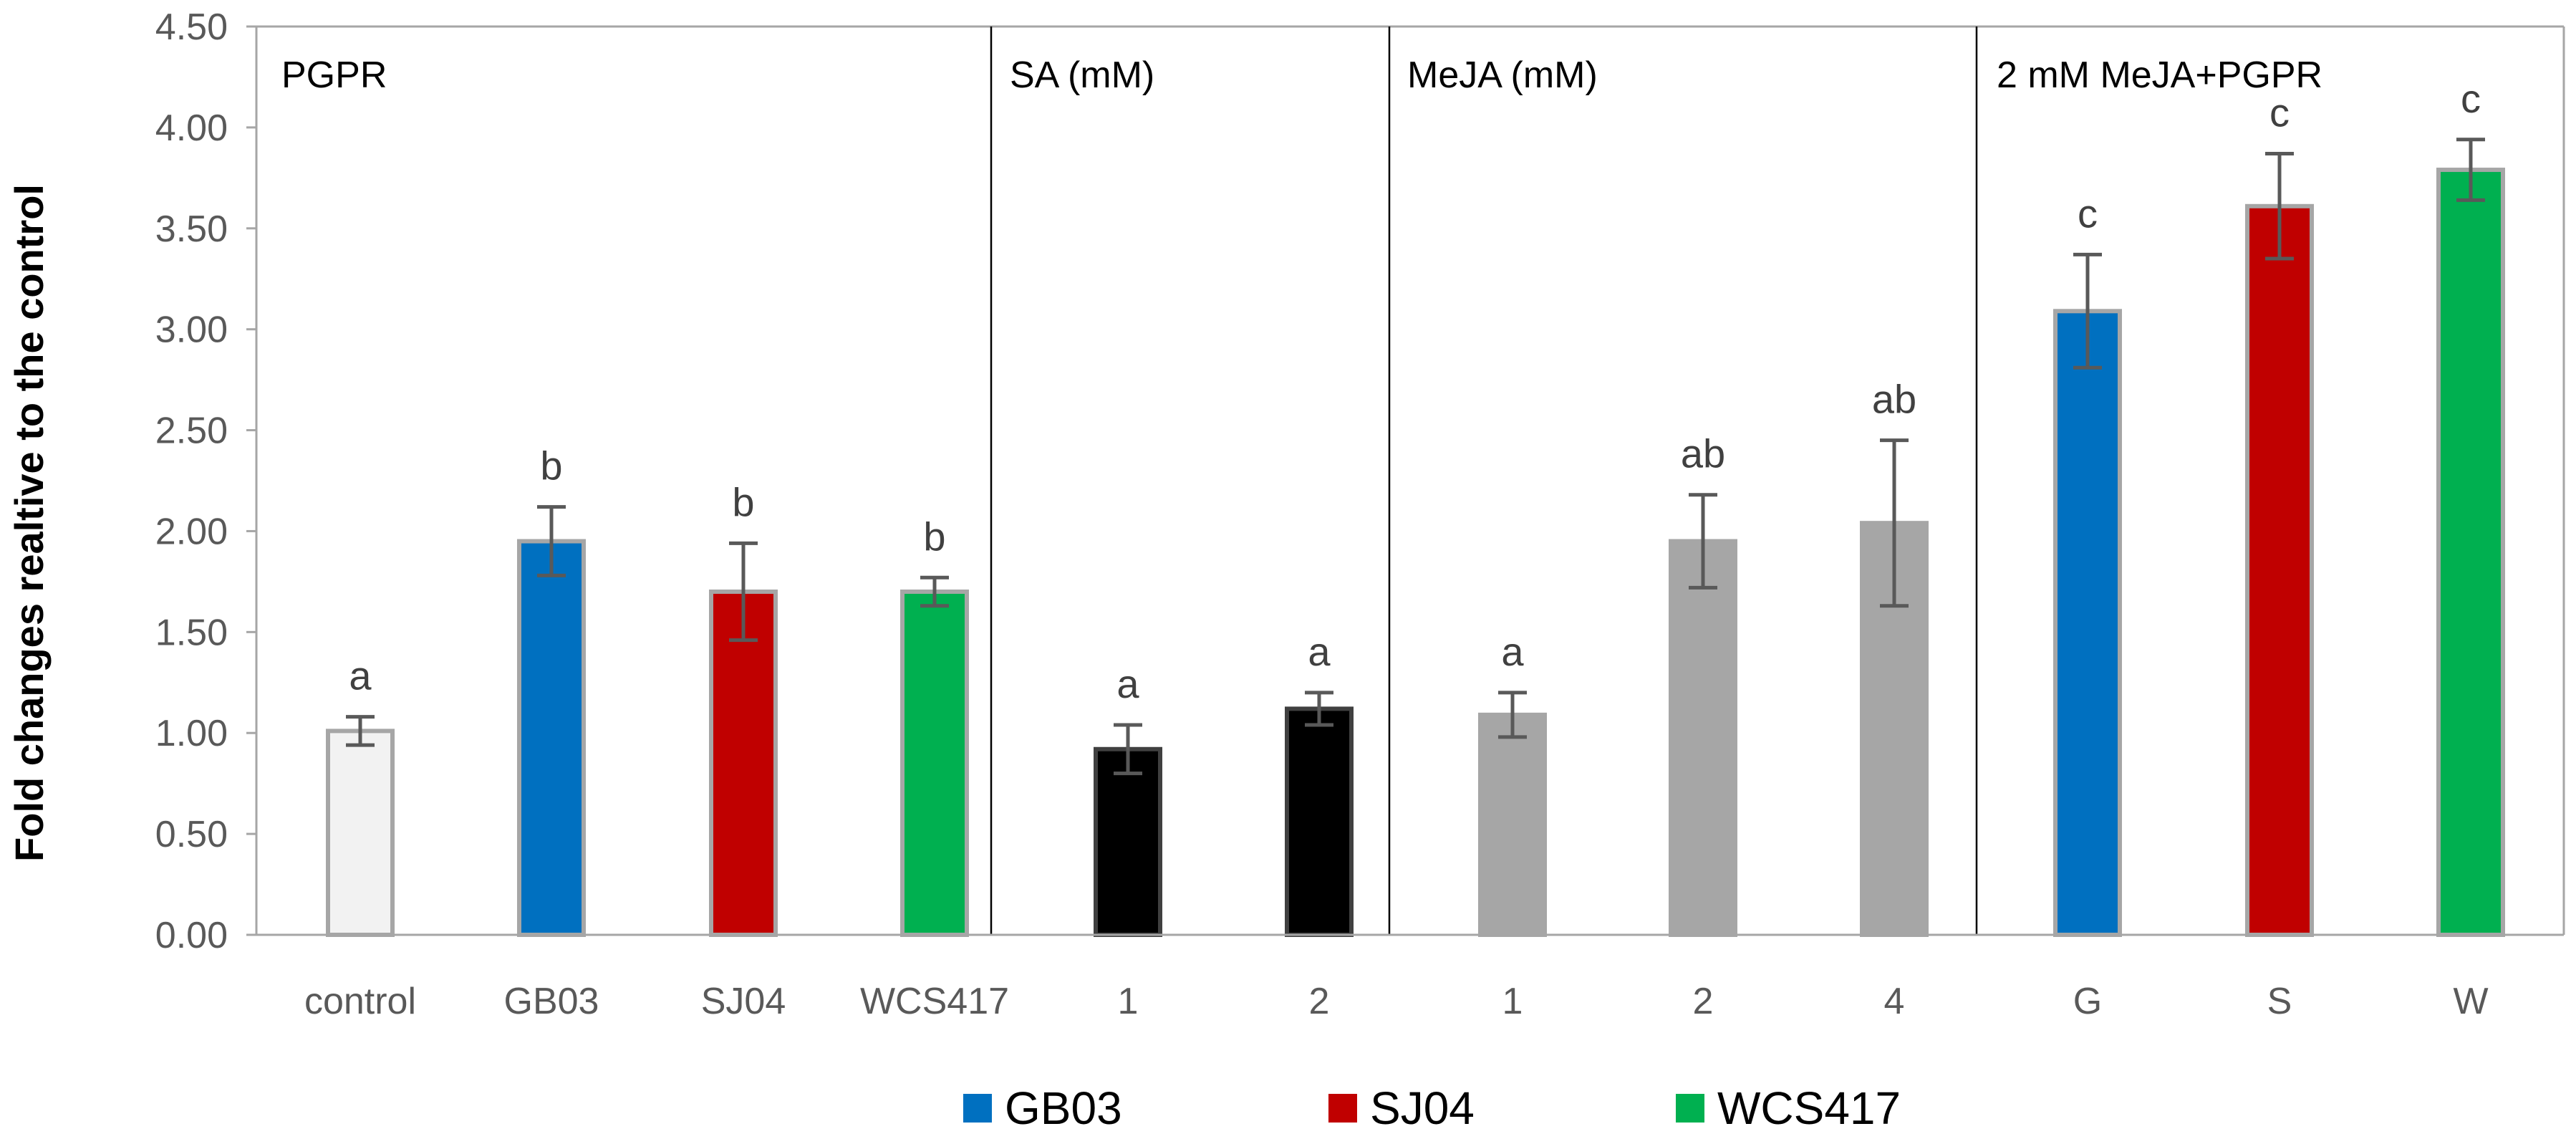 This screenshot has height=1144, width=2576. What do you see at coordinates (1063, 1108) in the screenshot?
I see `legend-label: GB03` at bounding box center [1063, 1108].